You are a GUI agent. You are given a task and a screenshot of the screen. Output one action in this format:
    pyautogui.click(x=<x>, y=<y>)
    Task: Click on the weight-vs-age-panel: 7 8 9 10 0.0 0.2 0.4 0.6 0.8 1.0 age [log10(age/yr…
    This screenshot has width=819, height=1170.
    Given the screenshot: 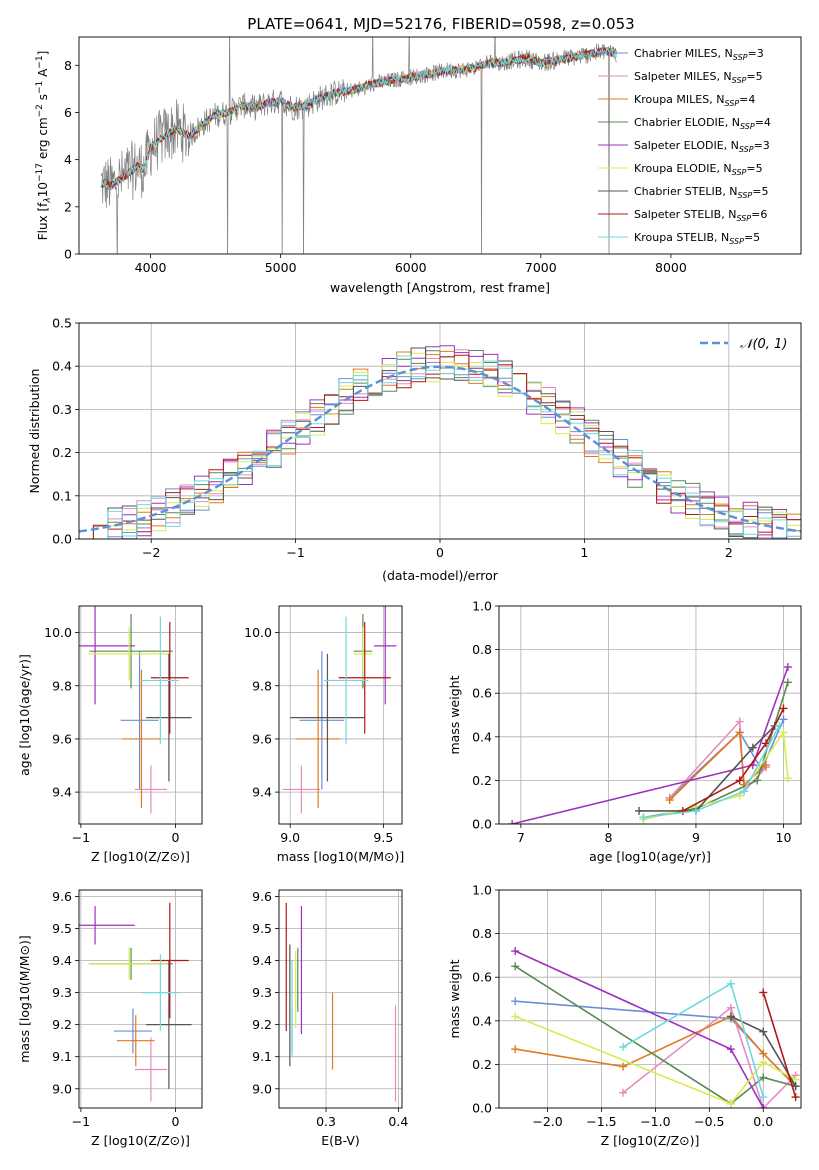 What is the action you would take?
    pyautogui.click(x=624, y=731)
    